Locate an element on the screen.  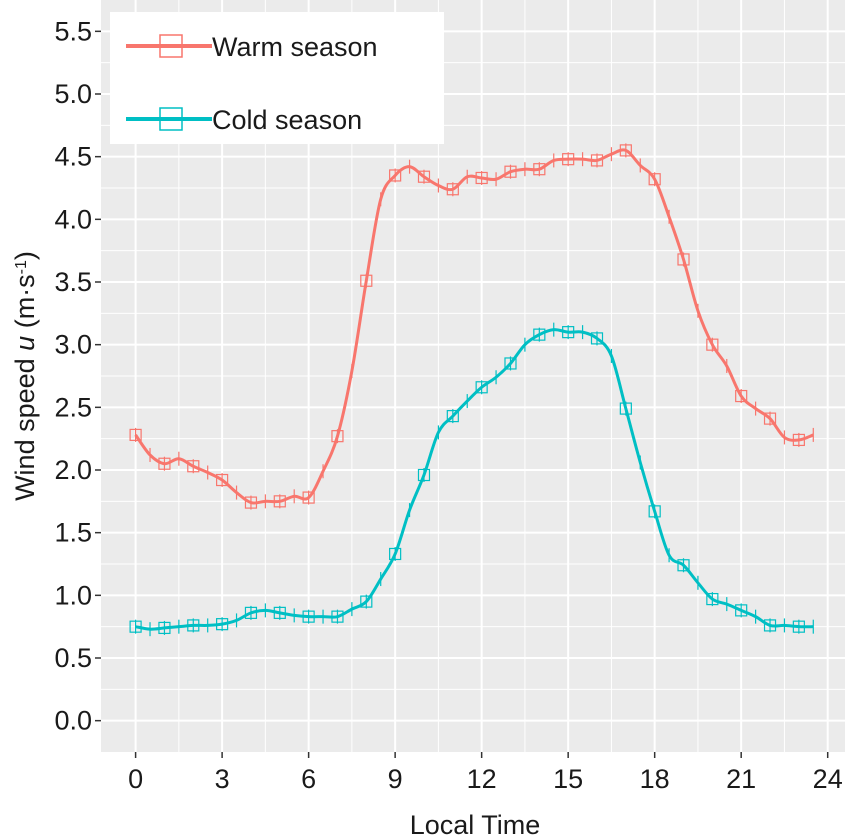
y-tick-label: 4.0 is located at coordinates (73, 219).